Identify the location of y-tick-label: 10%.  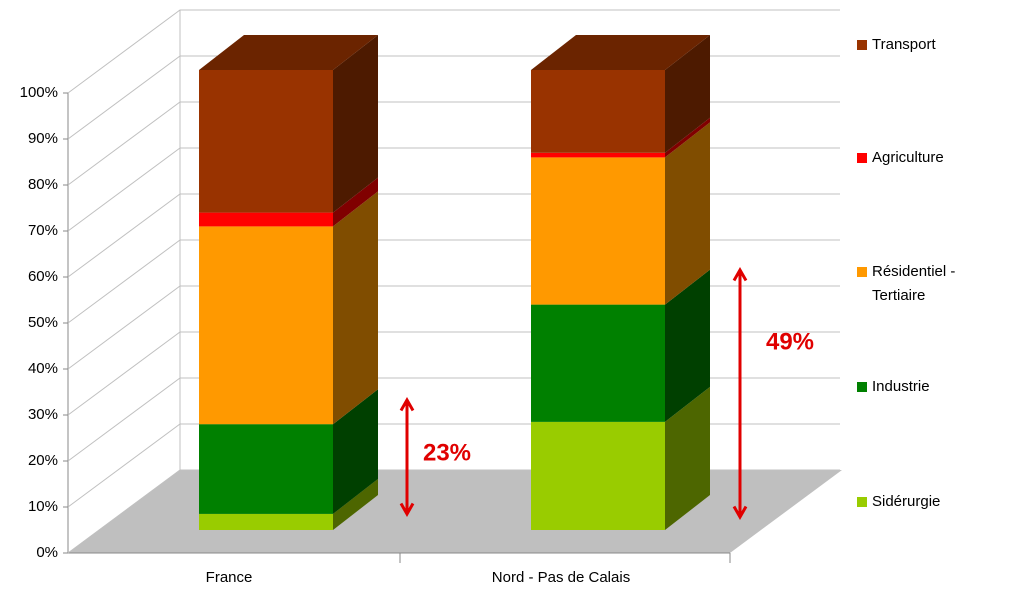
(43, 506).